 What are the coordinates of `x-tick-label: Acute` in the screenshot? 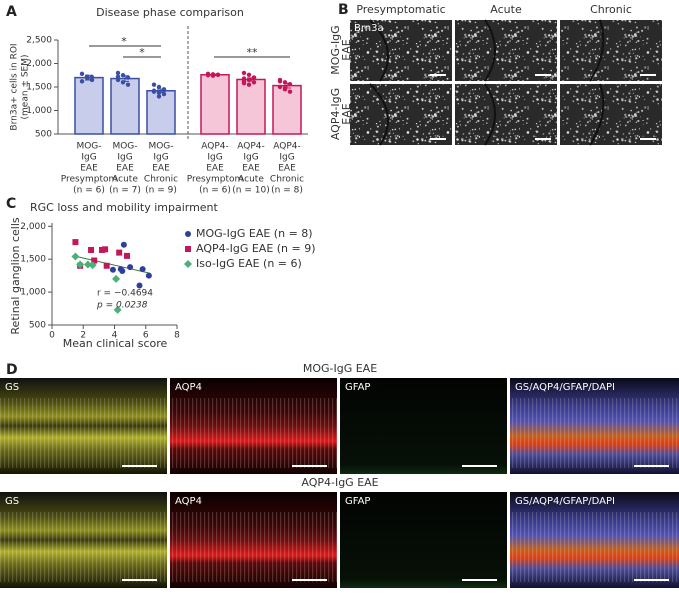 It's located at (125, 180).